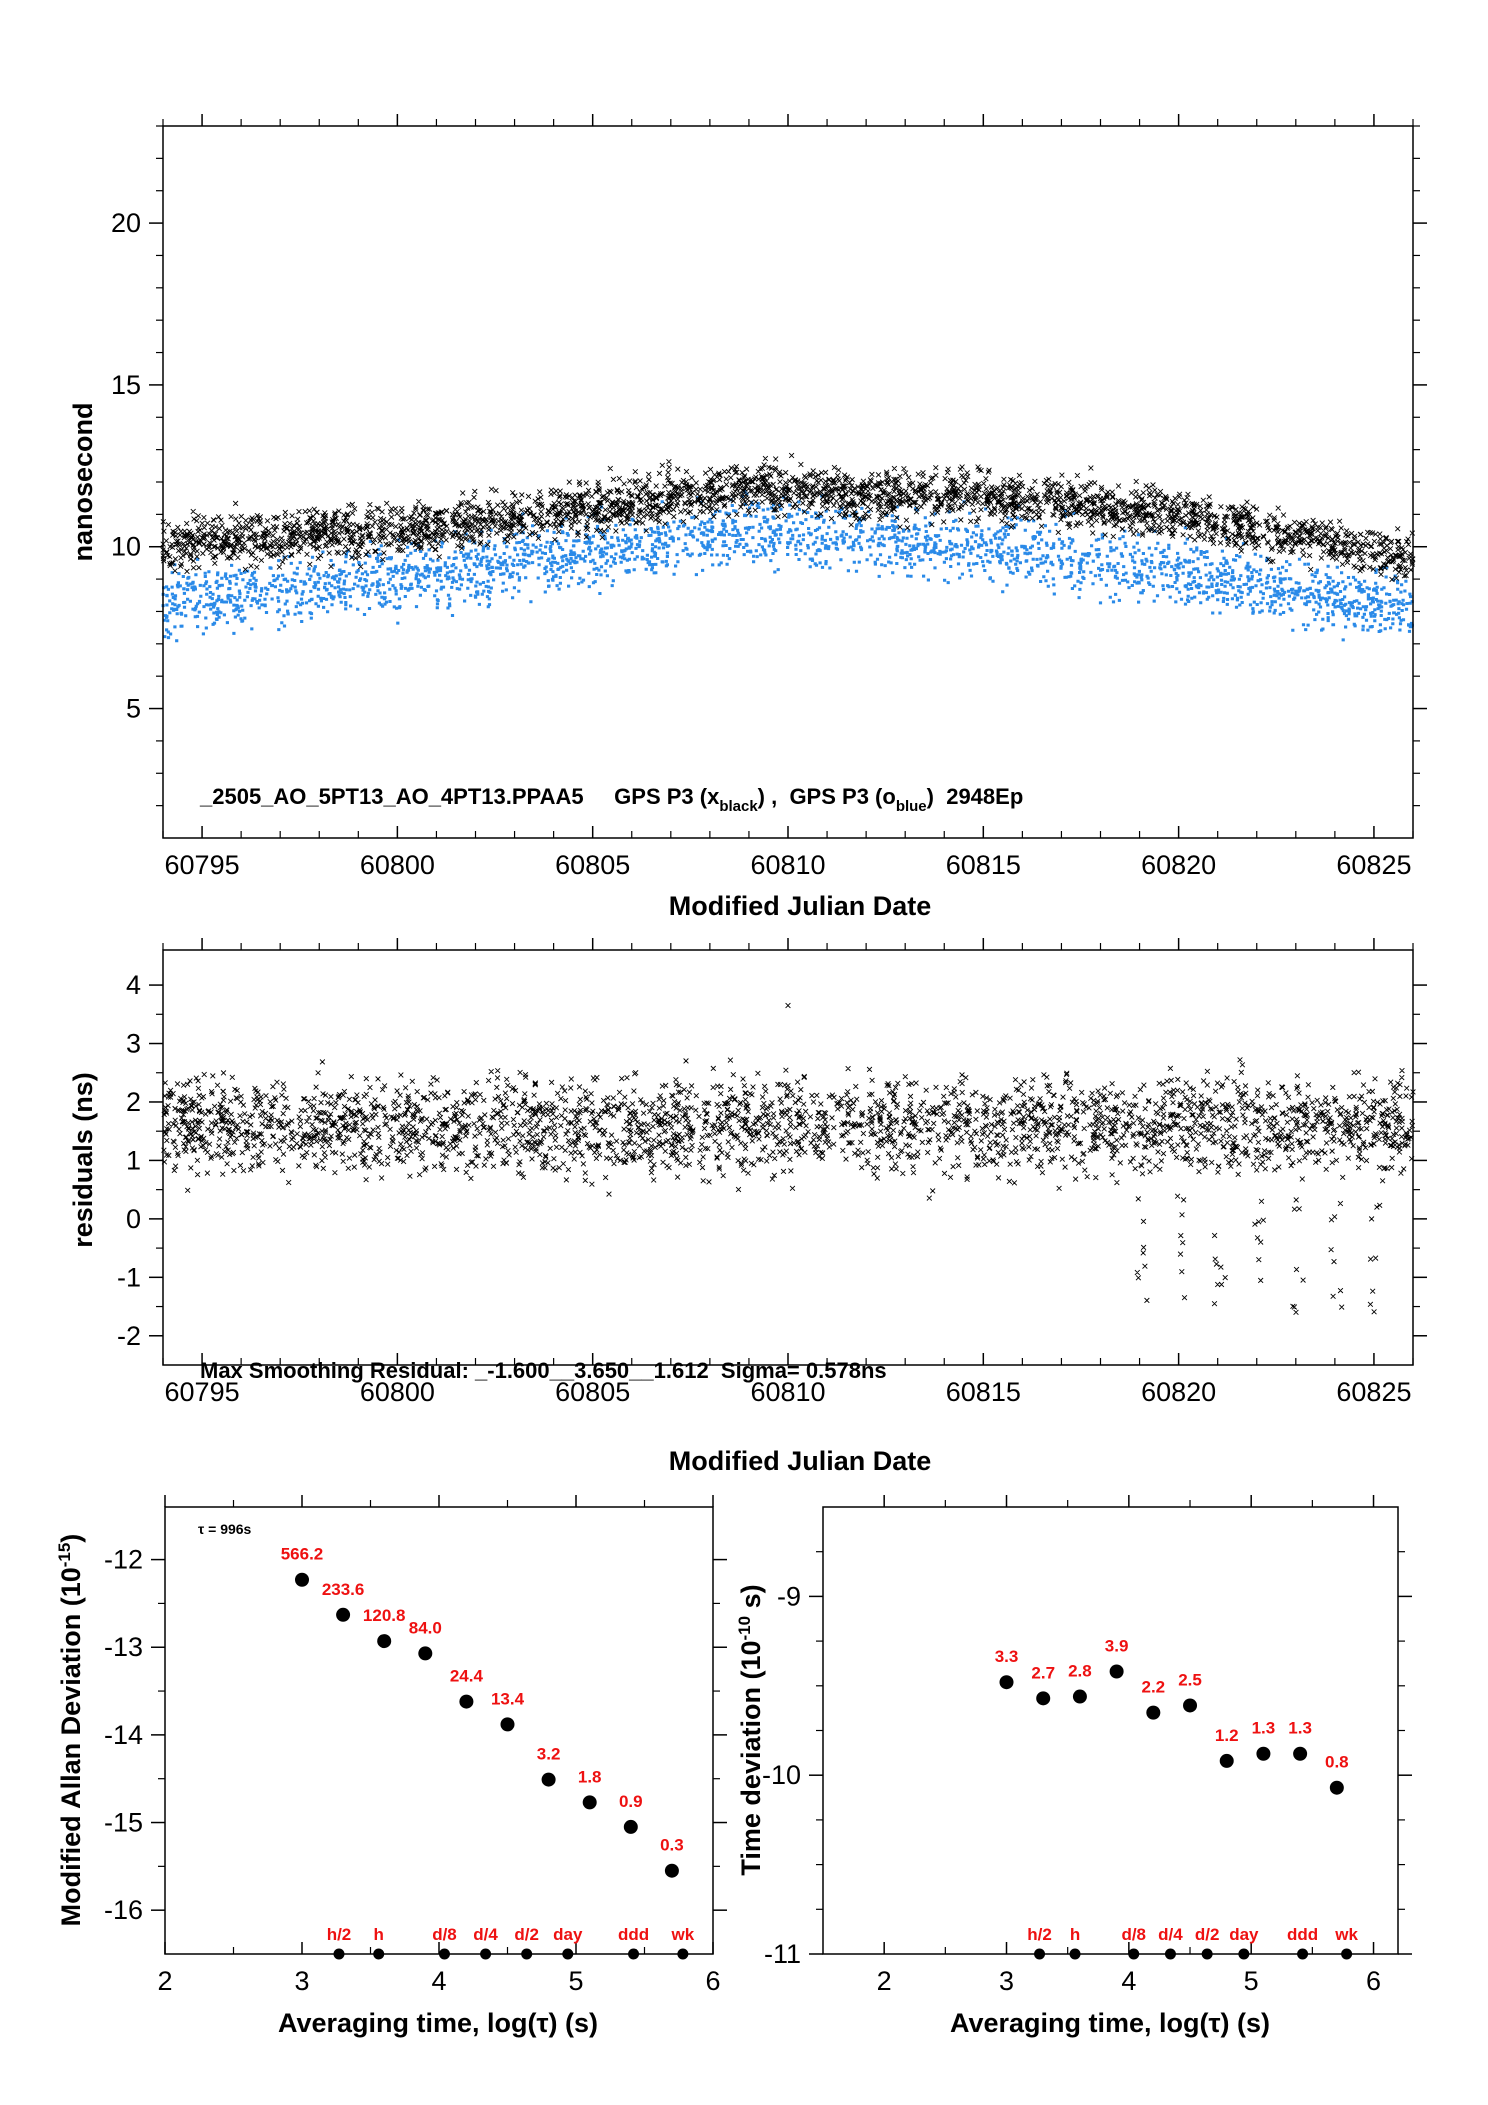  I want to click on mdev-plot-axes: 2 3 4 5 6 -12 -13 -14 -15 -16, so click(415, 1745).